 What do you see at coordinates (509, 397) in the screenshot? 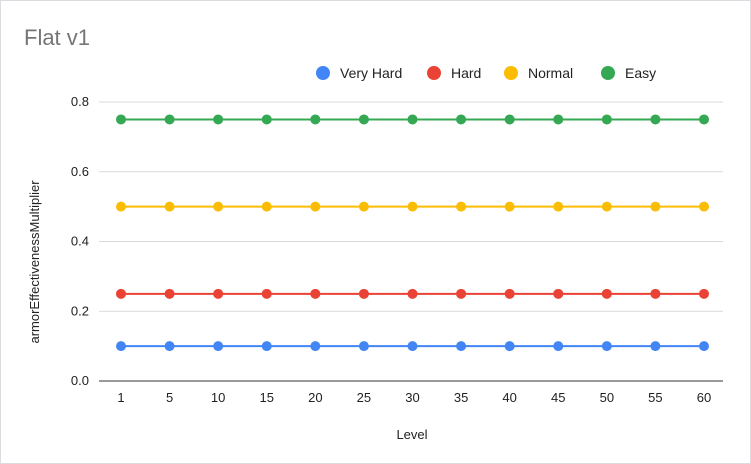
I see `x-tick-label: 40` at bounding box center [509, 397].